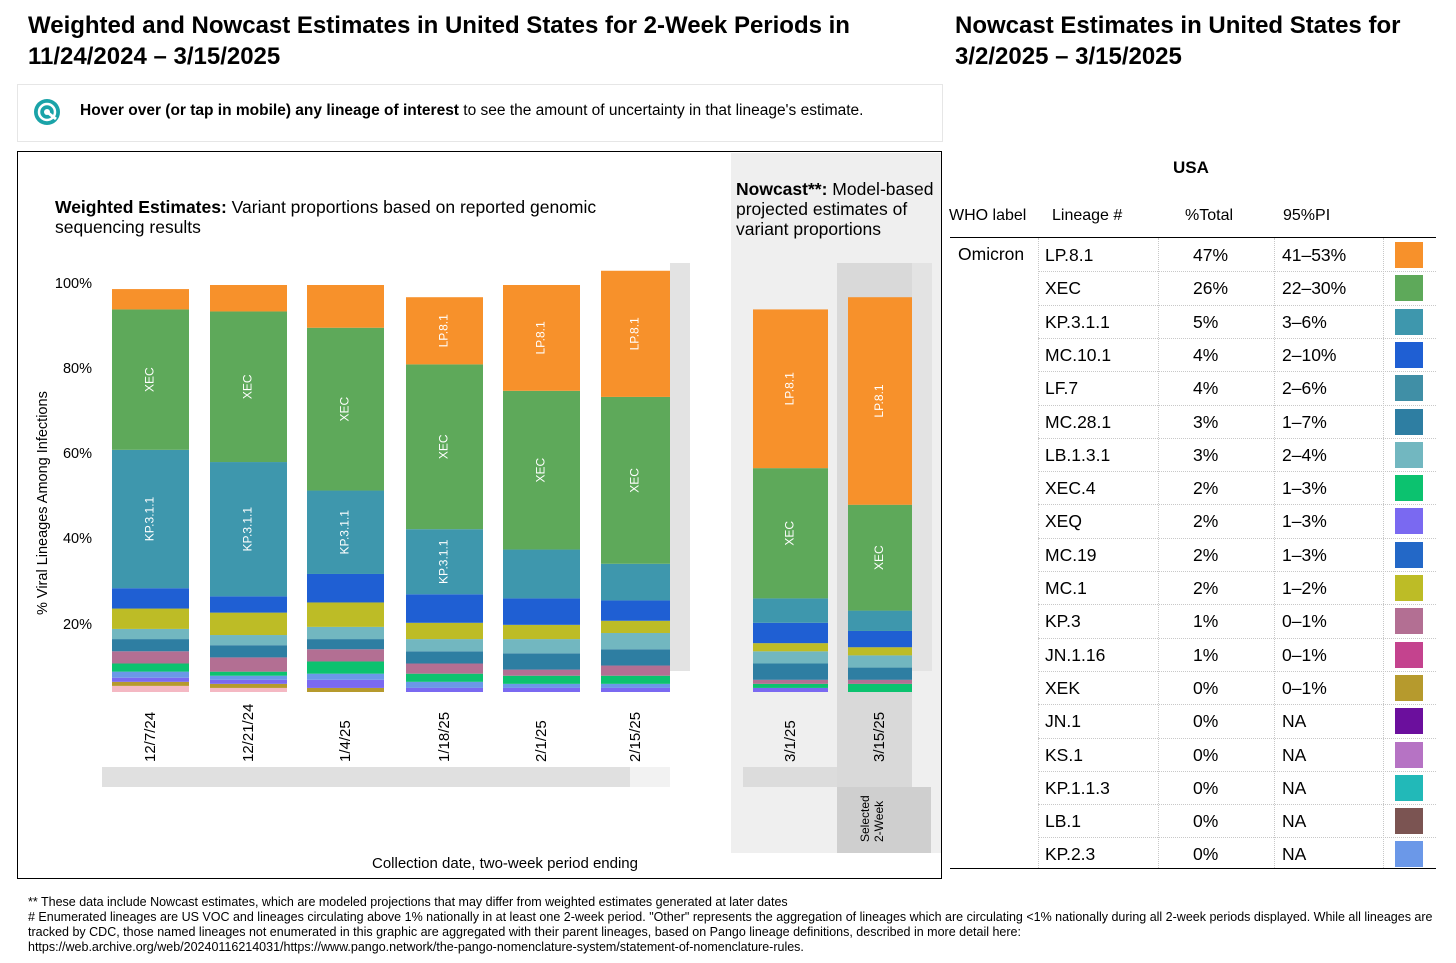 The image size is (1456, 963). I want to click on weighted-scroll-track, so click(680, 467).